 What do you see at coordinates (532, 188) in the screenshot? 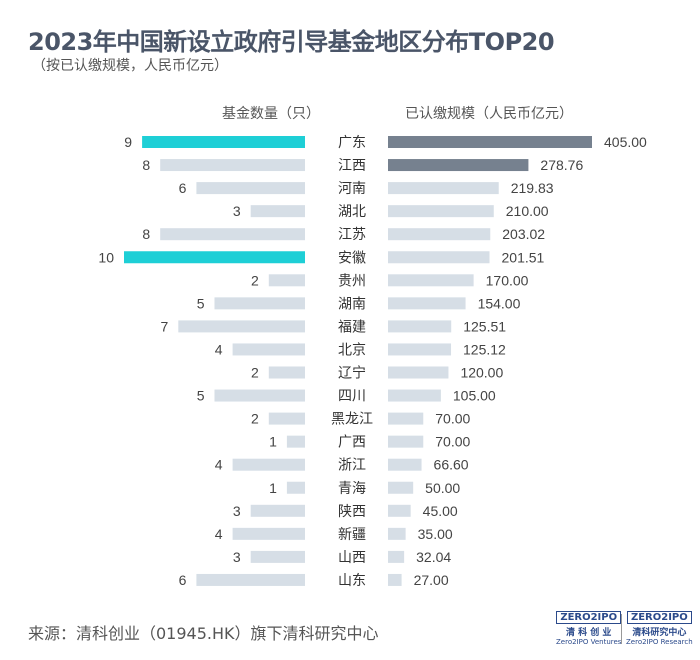
I see `scale-label: 219.83` at bounding box center [532, 188].